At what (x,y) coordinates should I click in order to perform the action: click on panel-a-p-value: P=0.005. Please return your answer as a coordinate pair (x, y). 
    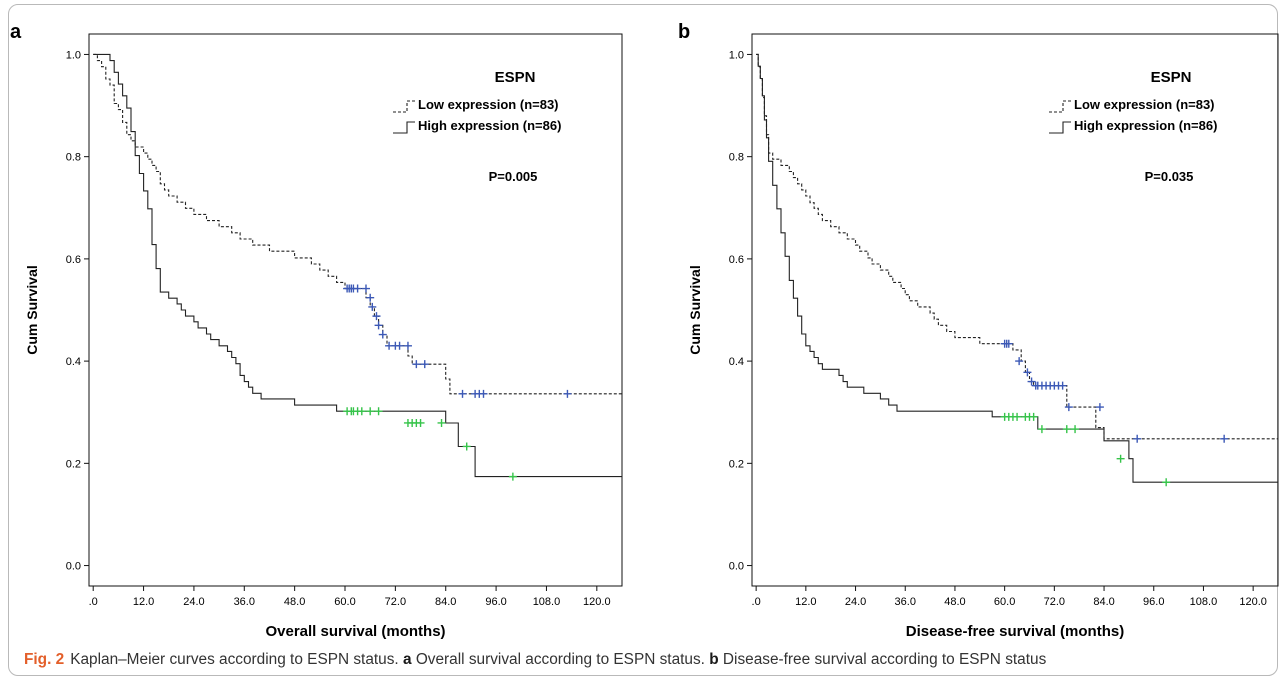
    Looking at the image, I should click on (513, 176).